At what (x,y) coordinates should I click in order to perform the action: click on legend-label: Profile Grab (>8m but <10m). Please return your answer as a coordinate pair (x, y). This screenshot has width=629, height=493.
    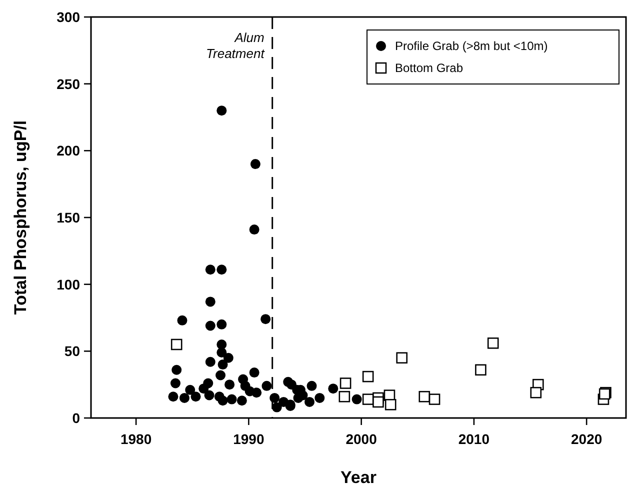
    Looking at the image, I should click on (471, 46).